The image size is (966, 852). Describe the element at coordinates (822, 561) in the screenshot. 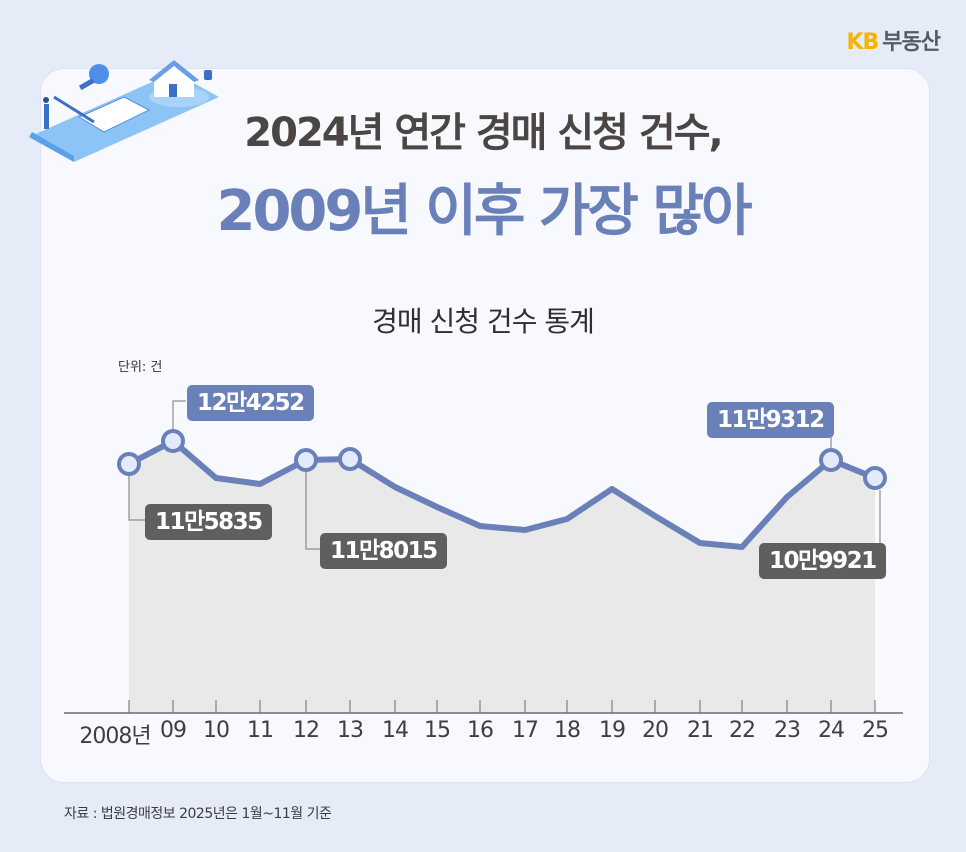

I see `callout-2025: 10만9921` at that location.